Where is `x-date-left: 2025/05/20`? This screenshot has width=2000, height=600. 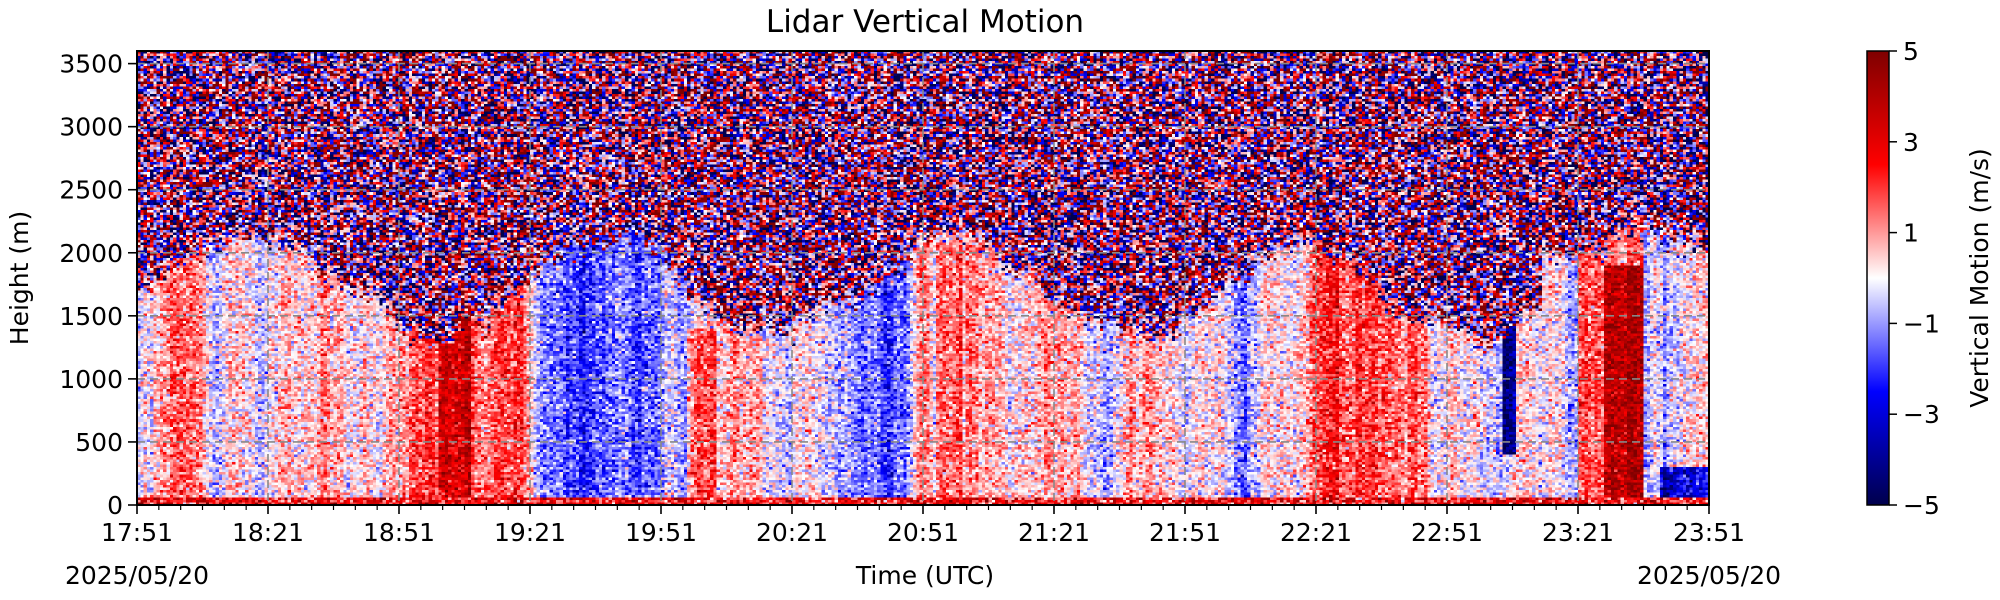
x-date-left: 2025/05/20 is located at coordinates (137, 575).